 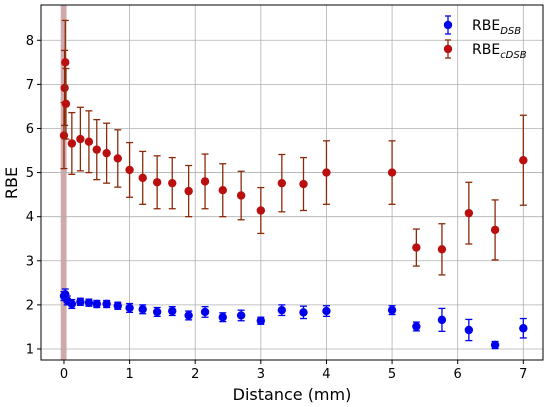 What do you see at coordinates (523, 374) in the screenshot?
I see `x-tick-label: 7` at bounding box center [523, 374].